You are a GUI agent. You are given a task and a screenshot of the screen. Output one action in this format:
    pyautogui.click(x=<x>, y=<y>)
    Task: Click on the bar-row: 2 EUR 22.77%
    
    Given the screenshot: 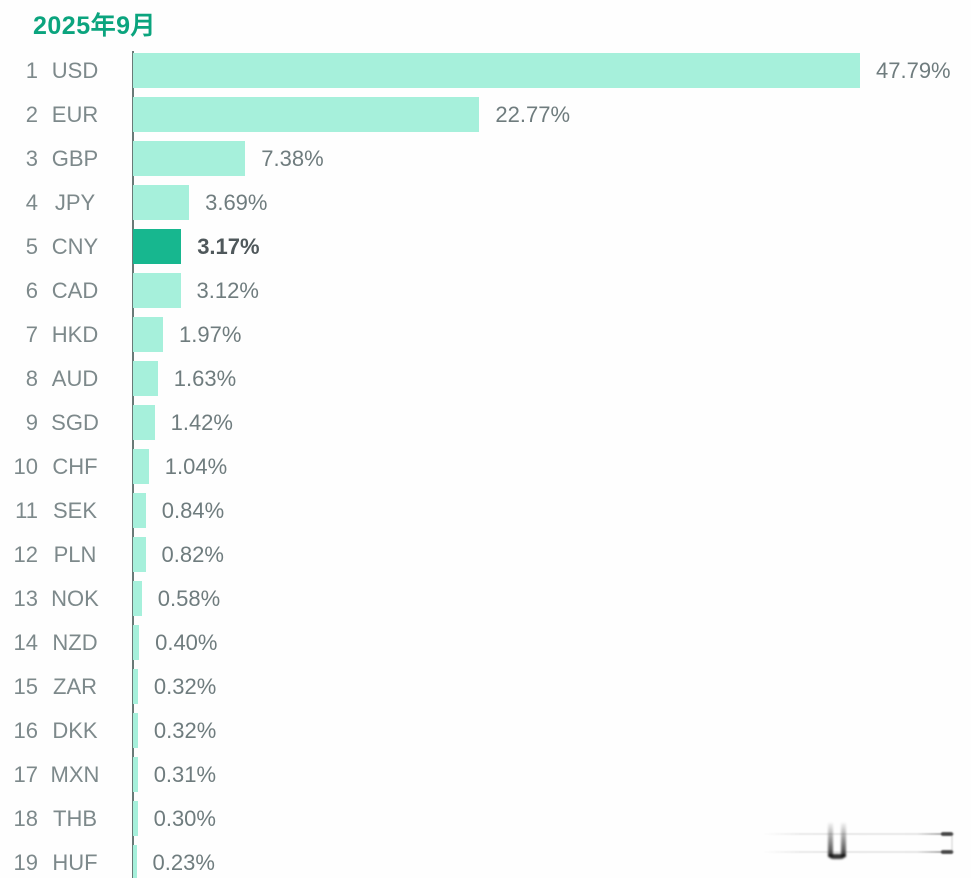 What is the action you would take?
    pyautogui.click(x=485, y=114)
    